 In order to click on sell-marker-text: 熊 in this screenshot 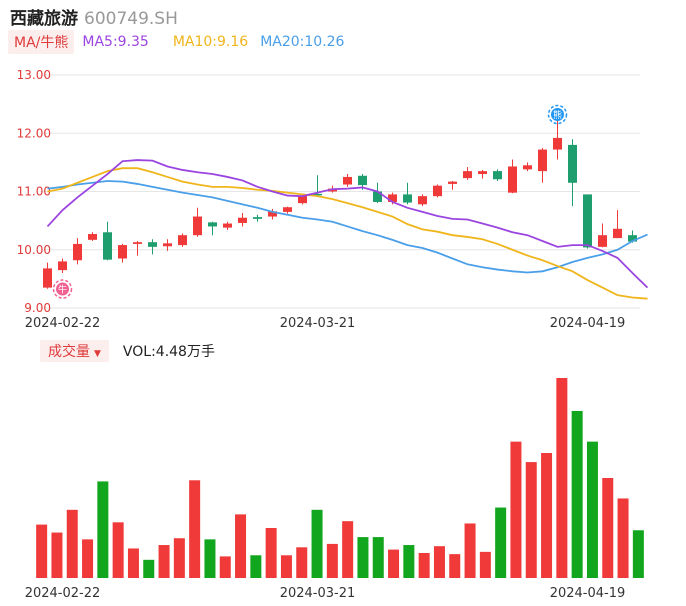, I will do `click(557, 115)`.